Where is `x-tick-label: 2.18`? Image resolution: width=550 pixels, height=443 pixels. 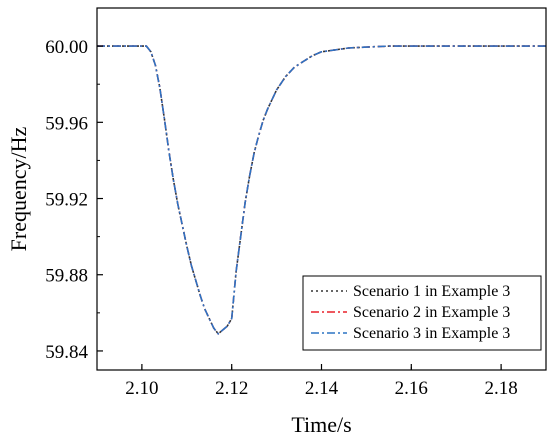 x-tick-label: 2.18 is located at coordinates (500, 388).